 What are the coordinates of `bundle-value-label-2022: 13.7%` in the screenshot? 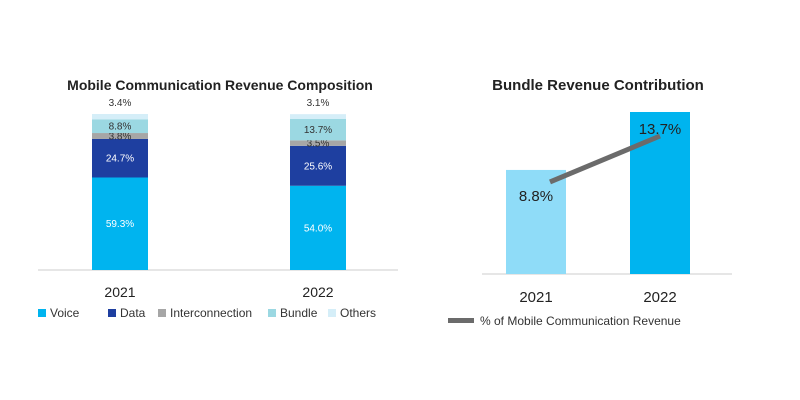 It's located at (660, 129).